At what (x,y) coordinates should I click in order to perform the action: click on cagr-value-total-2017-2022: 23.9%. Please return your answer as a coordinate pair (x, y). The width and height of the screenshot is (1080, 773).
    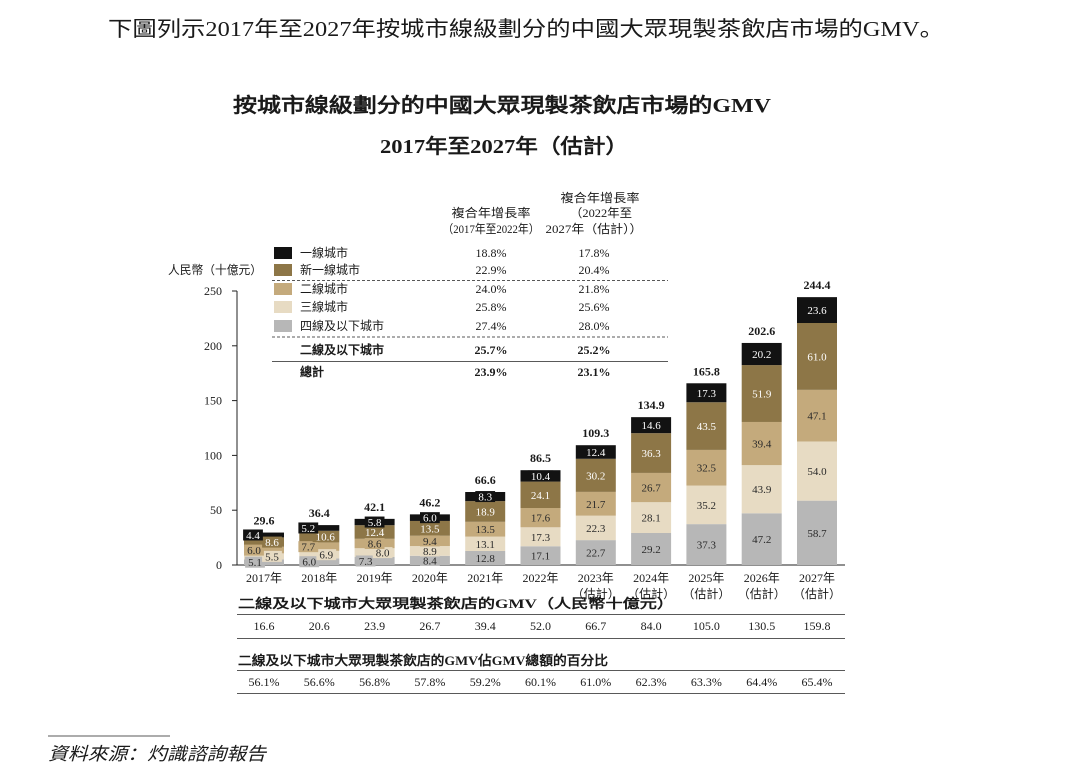
    Looking at the image, I should click on (491, 372).